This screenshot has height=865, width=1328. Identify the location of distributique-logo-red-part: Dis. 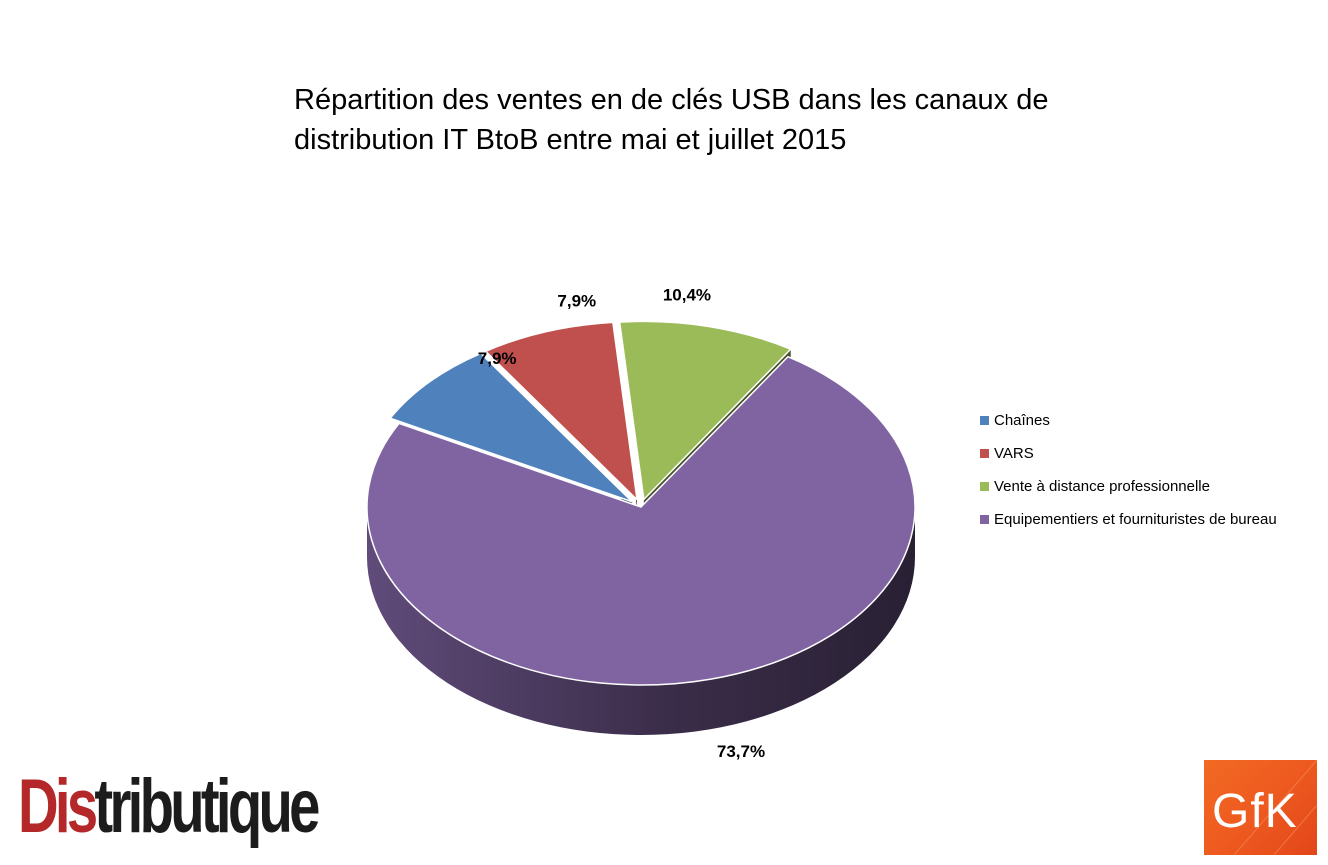
(58, 806).